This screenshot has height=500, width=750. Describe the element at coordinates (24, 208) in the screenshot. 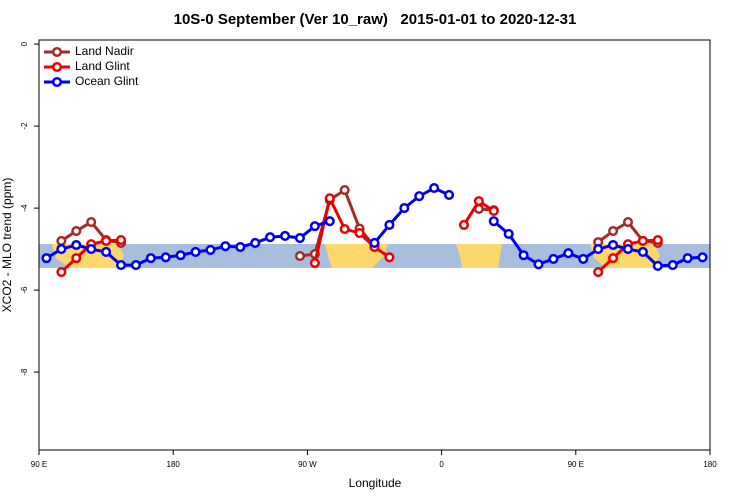

I see `y-tick-label: -4` at that location.